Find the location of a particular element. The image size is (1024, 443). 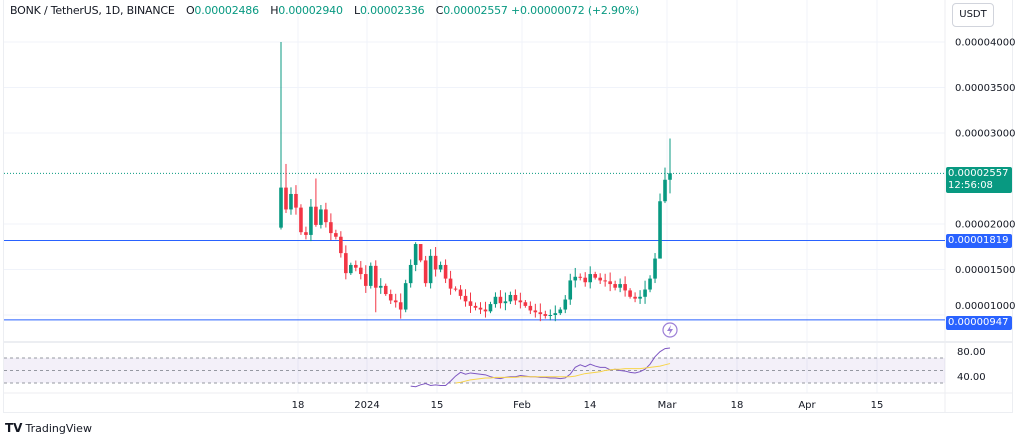

hline-tag-2: 0.00000947 is located at coordinates (979, 323).